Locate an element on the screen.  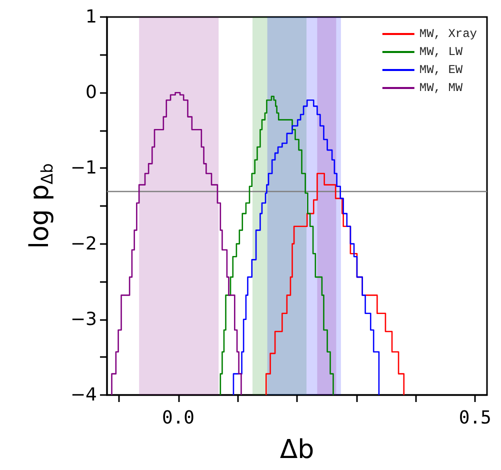
legend-label: MW, MW is located at coordinates (441, 88).